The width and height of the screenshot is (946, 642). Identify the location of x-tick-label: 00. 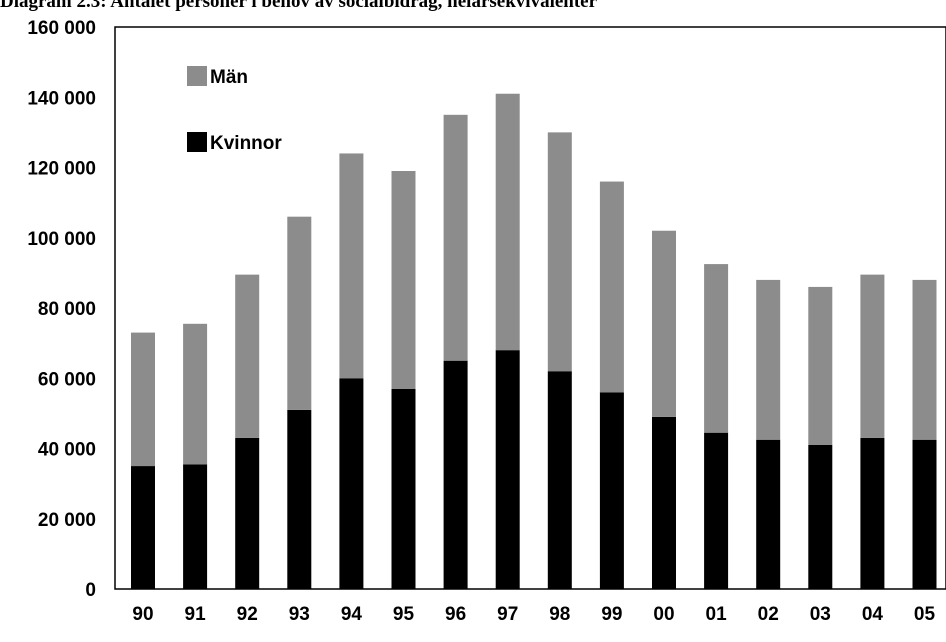
(663, 614).